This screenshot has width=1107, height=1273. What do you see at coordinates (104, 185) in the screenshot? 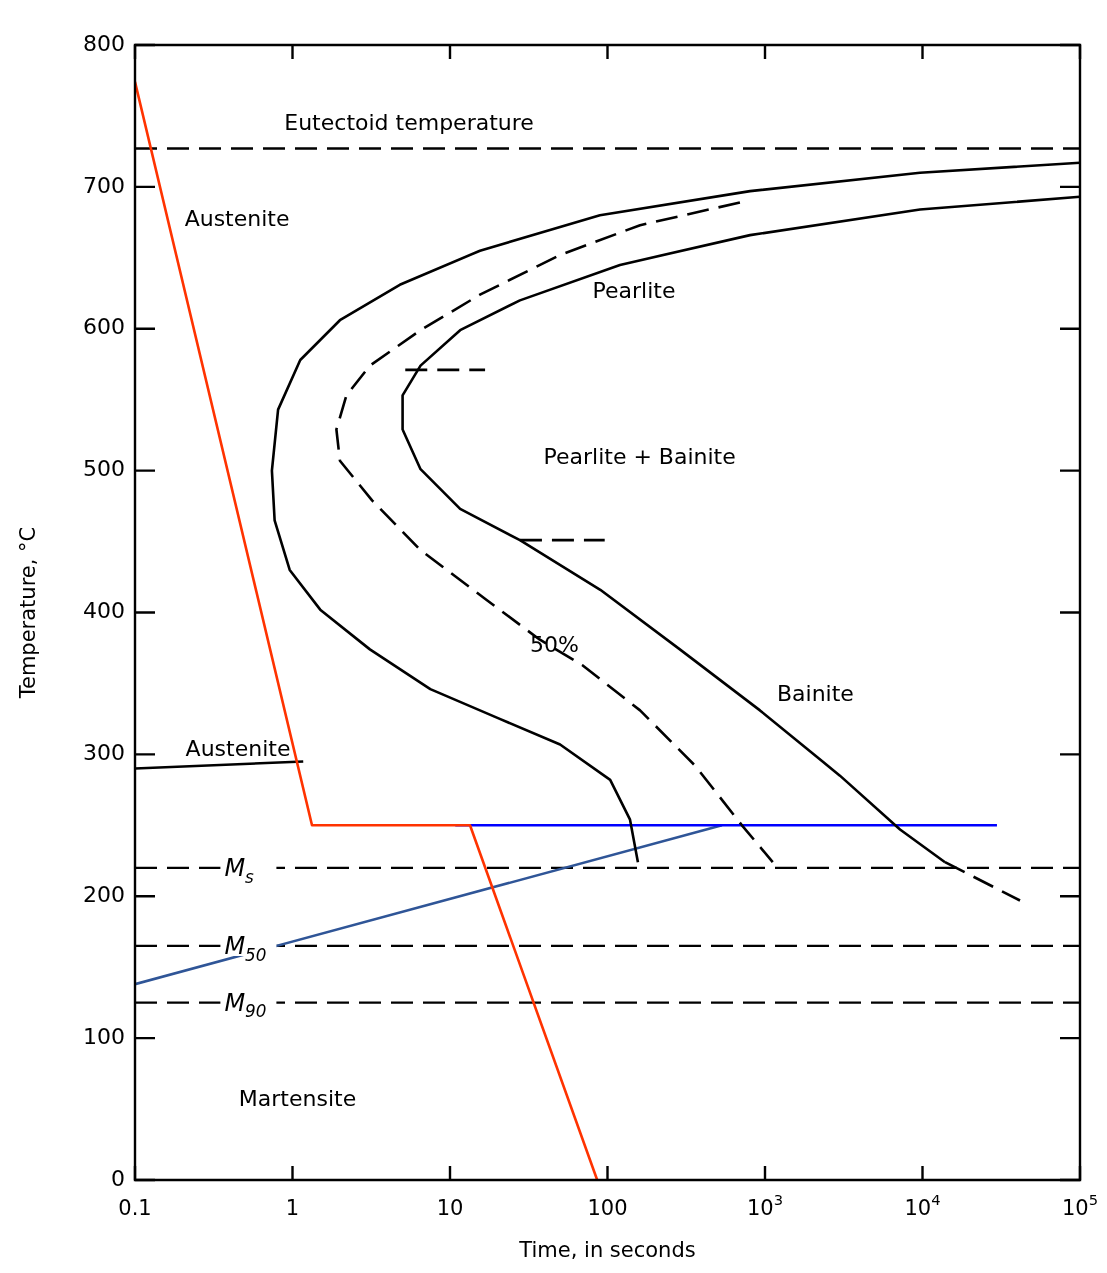
I see `y-tick-label: 700` at bounding box center [104, 185].